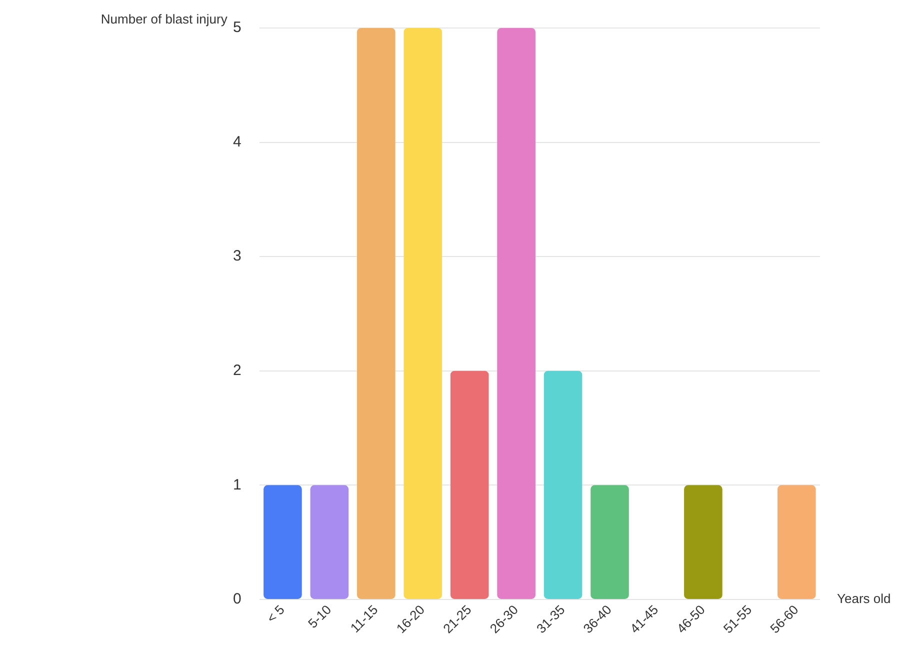 The height and width of the screenshot is (648, 915). What do you see at coordinates (237, 485) in the screenshot?
I see `y-tick-label: 1` at bounding box center [237, 485].